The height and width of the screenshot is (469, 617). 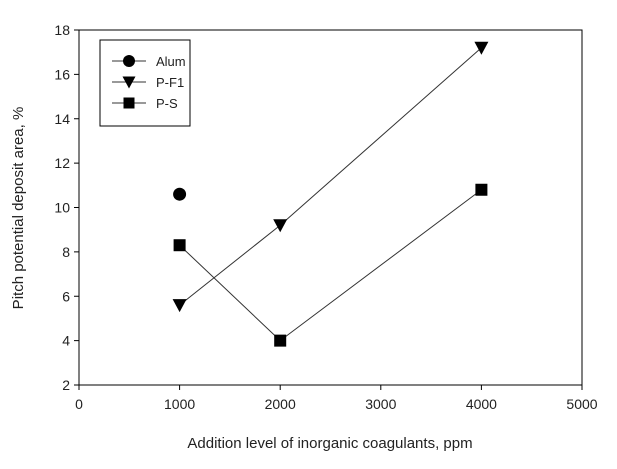 What do you see at coordinates (62, 74) in the screenshot?
I see `y-tick-label: 16` at bounding box center [62, 74].